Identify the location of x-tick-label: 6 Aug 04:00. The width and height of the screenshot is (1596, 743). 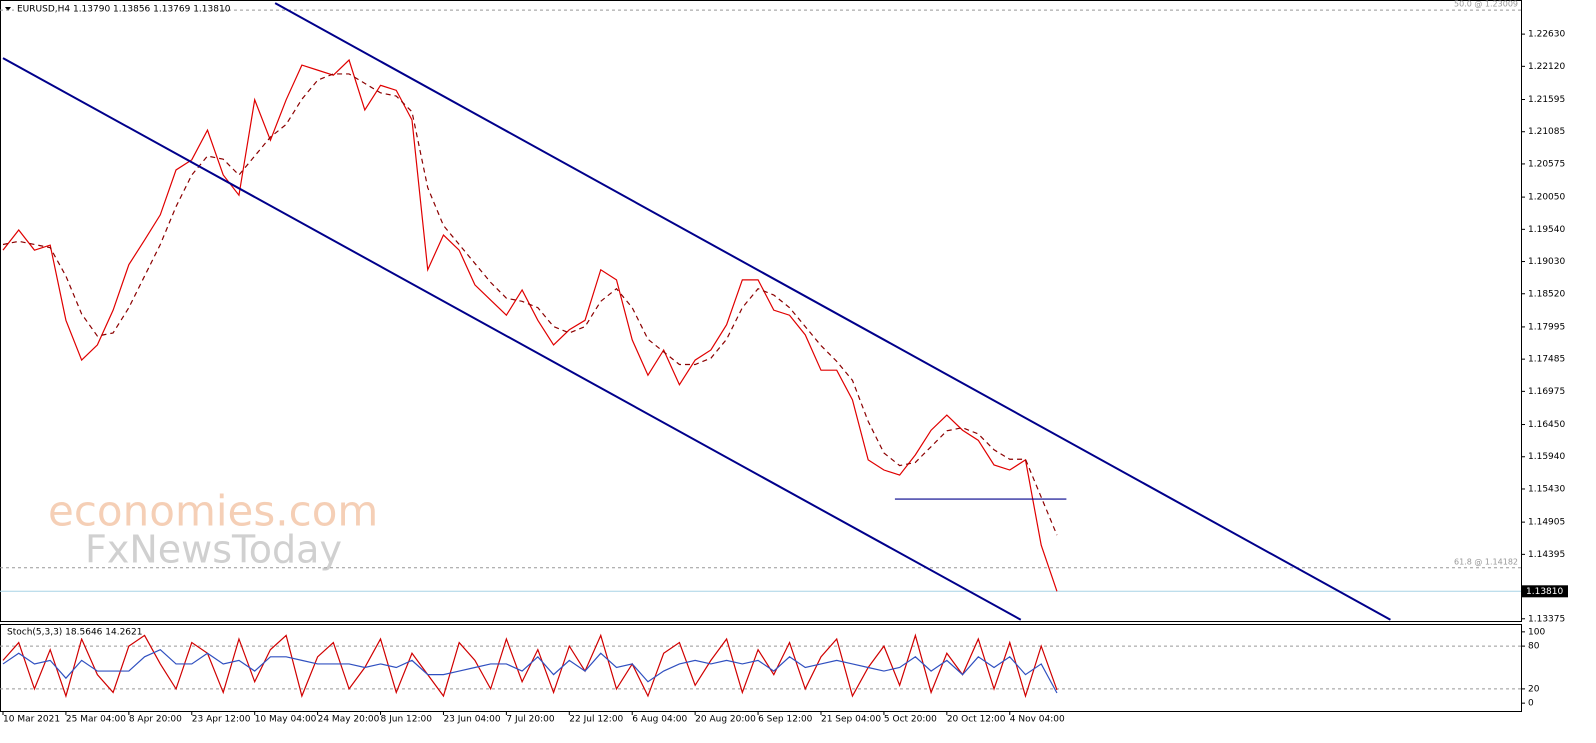
(659, 720).